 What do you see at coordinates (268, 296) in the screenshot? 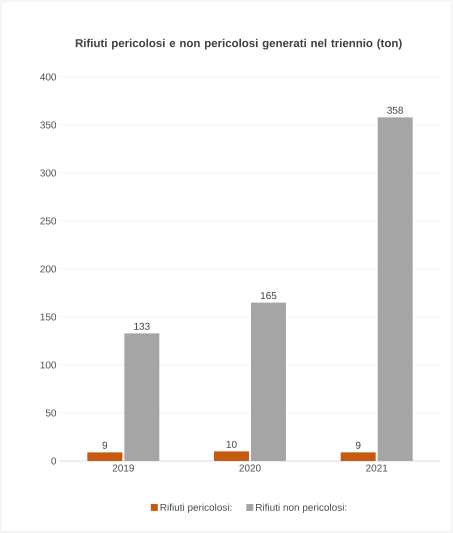
I see `data-label: 165` at bounding box center [268, 296].